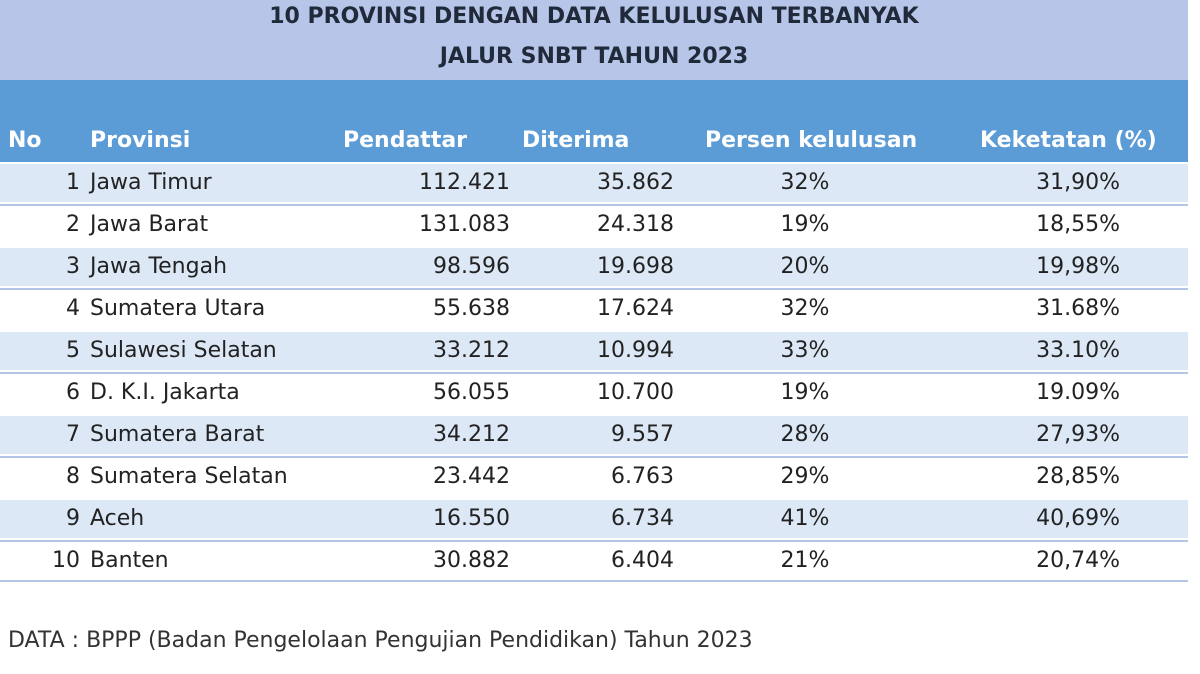 The height and width of the screenshot is (674, 1200). I want to click on cell-no: 5, so click(73, 350).